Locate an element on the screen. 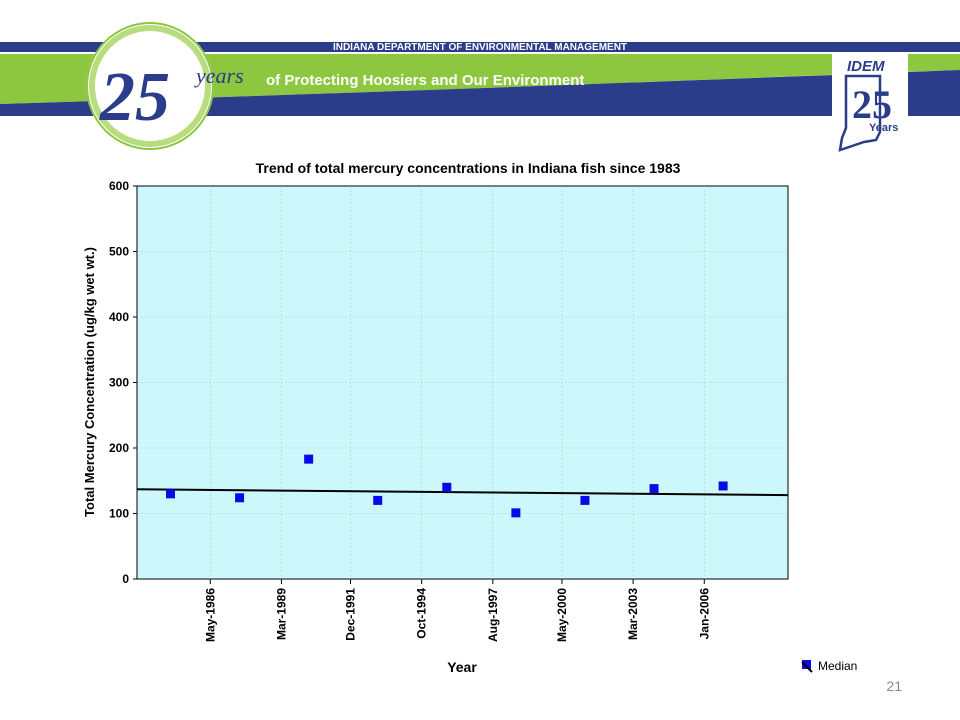 This screenshot has height=720, width=960. y-tick-label: 0 is located at coordinates (125, 579).